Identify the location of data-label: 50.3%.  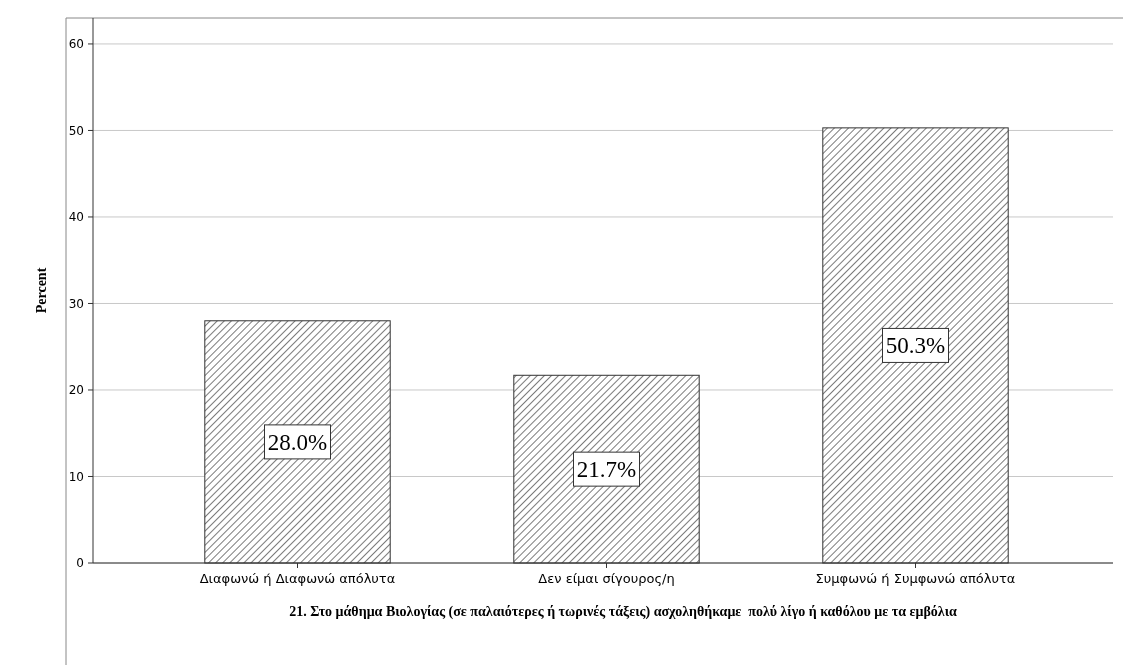
(915, 346).